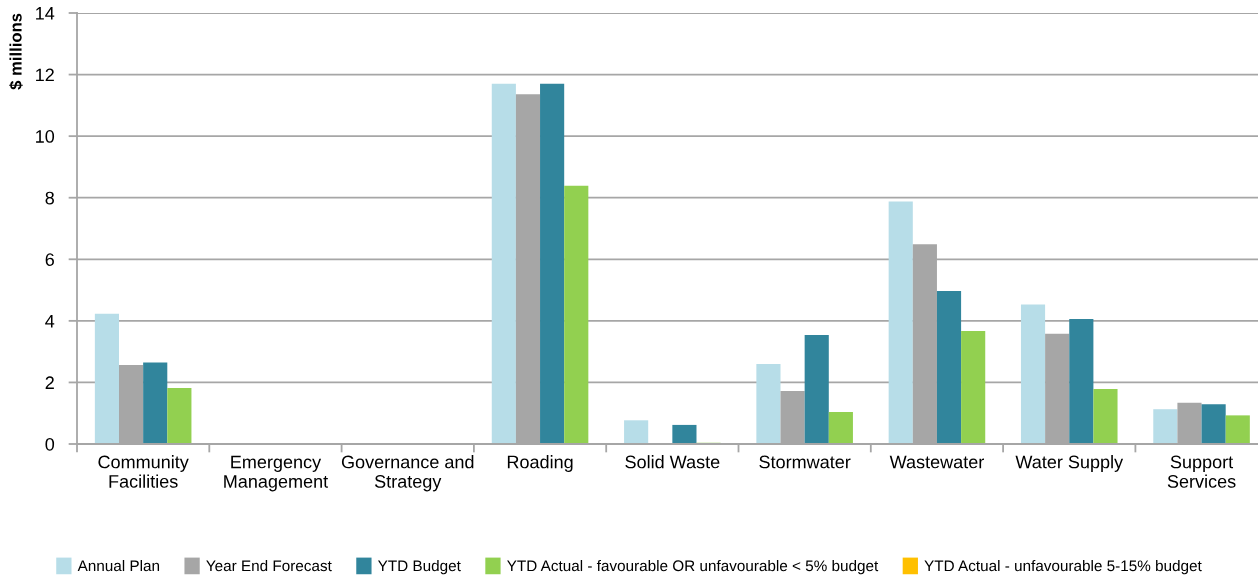 This screenshot has width=1258, height=588. Describe the element at coordinates (276, 473) in the screenshot. I see `x-tick-label: Emergency Management` at that location.